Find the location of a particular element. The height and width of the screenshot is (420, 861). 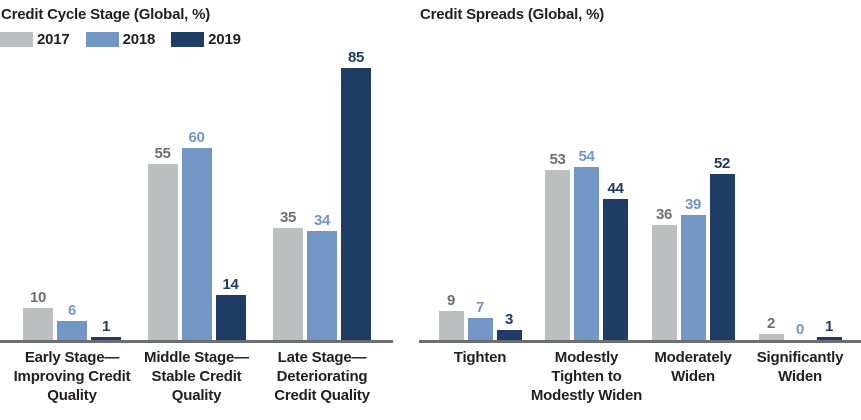

bar-group-early-stage: 10 6 1 is located at coordinates (72, 170).